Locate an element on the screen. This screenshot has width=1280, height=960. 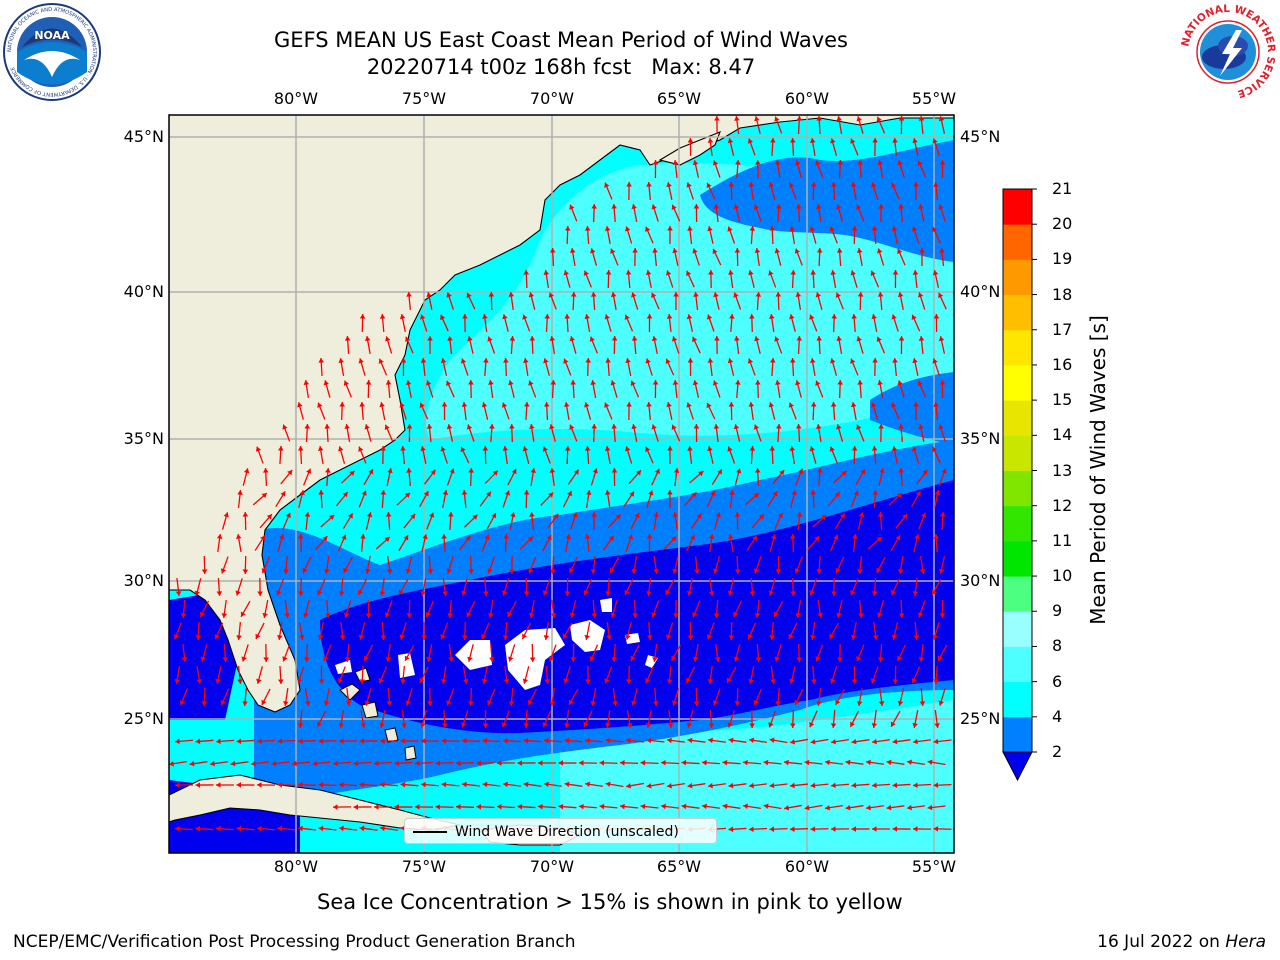
lon-label-bottom-65w: 65°W is located at coordinates (679, 866).